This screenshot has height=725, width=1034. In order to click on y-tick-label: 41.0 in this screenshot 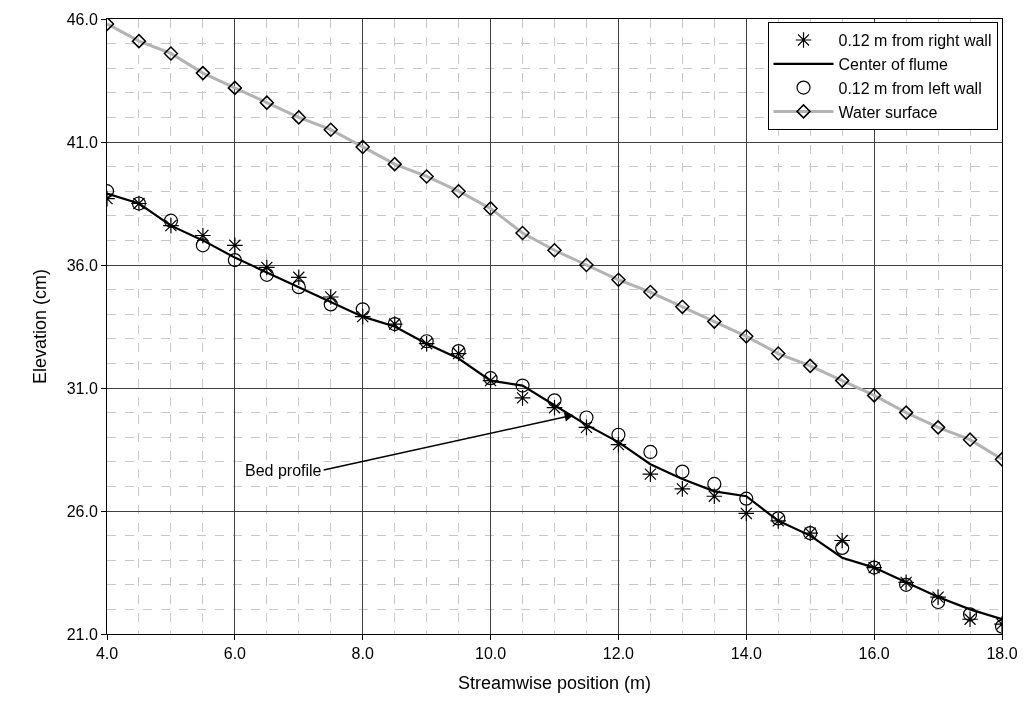, I will do `click(82, 142)`.